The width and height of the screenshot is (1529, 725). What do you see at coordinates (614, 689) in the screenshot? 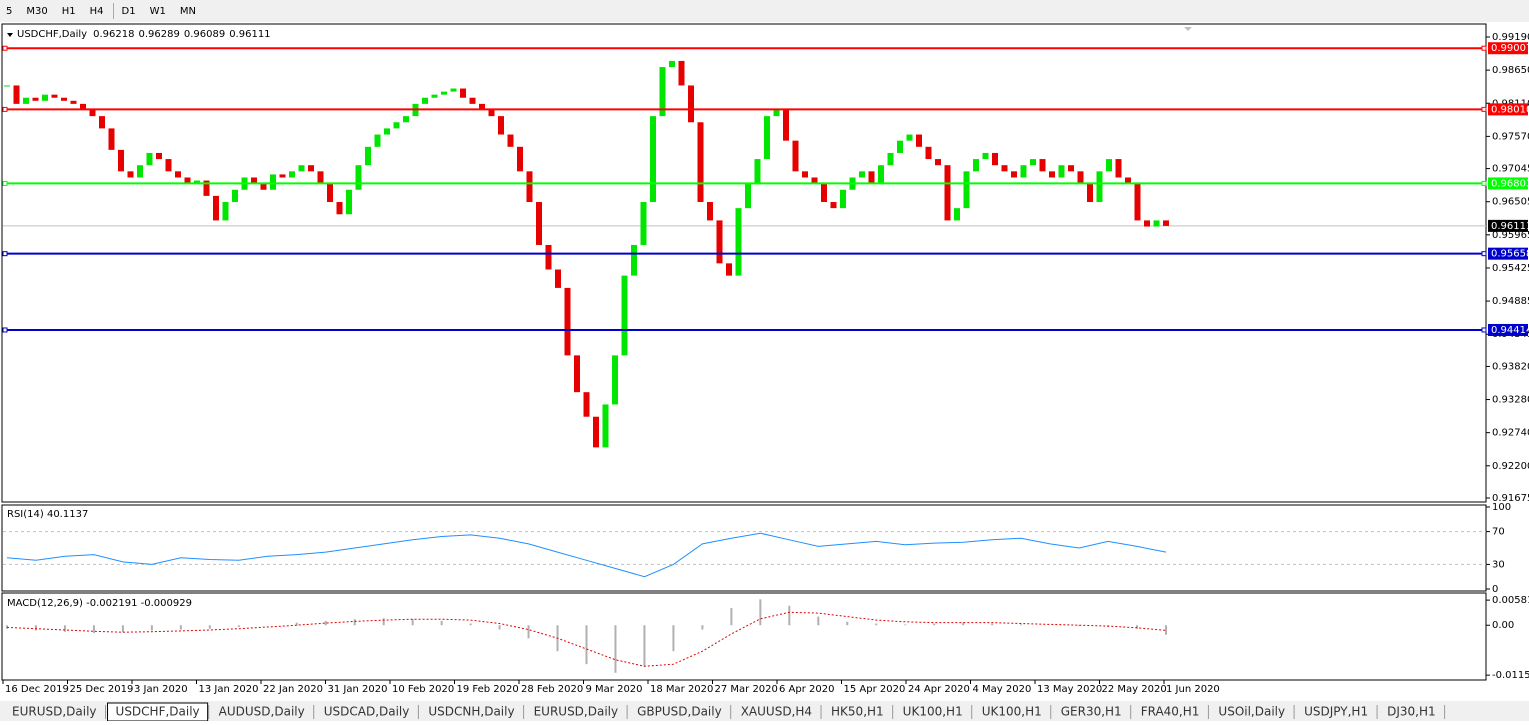
I see `date-label: 9 Mar 2020` at bounding box center [614, 689].